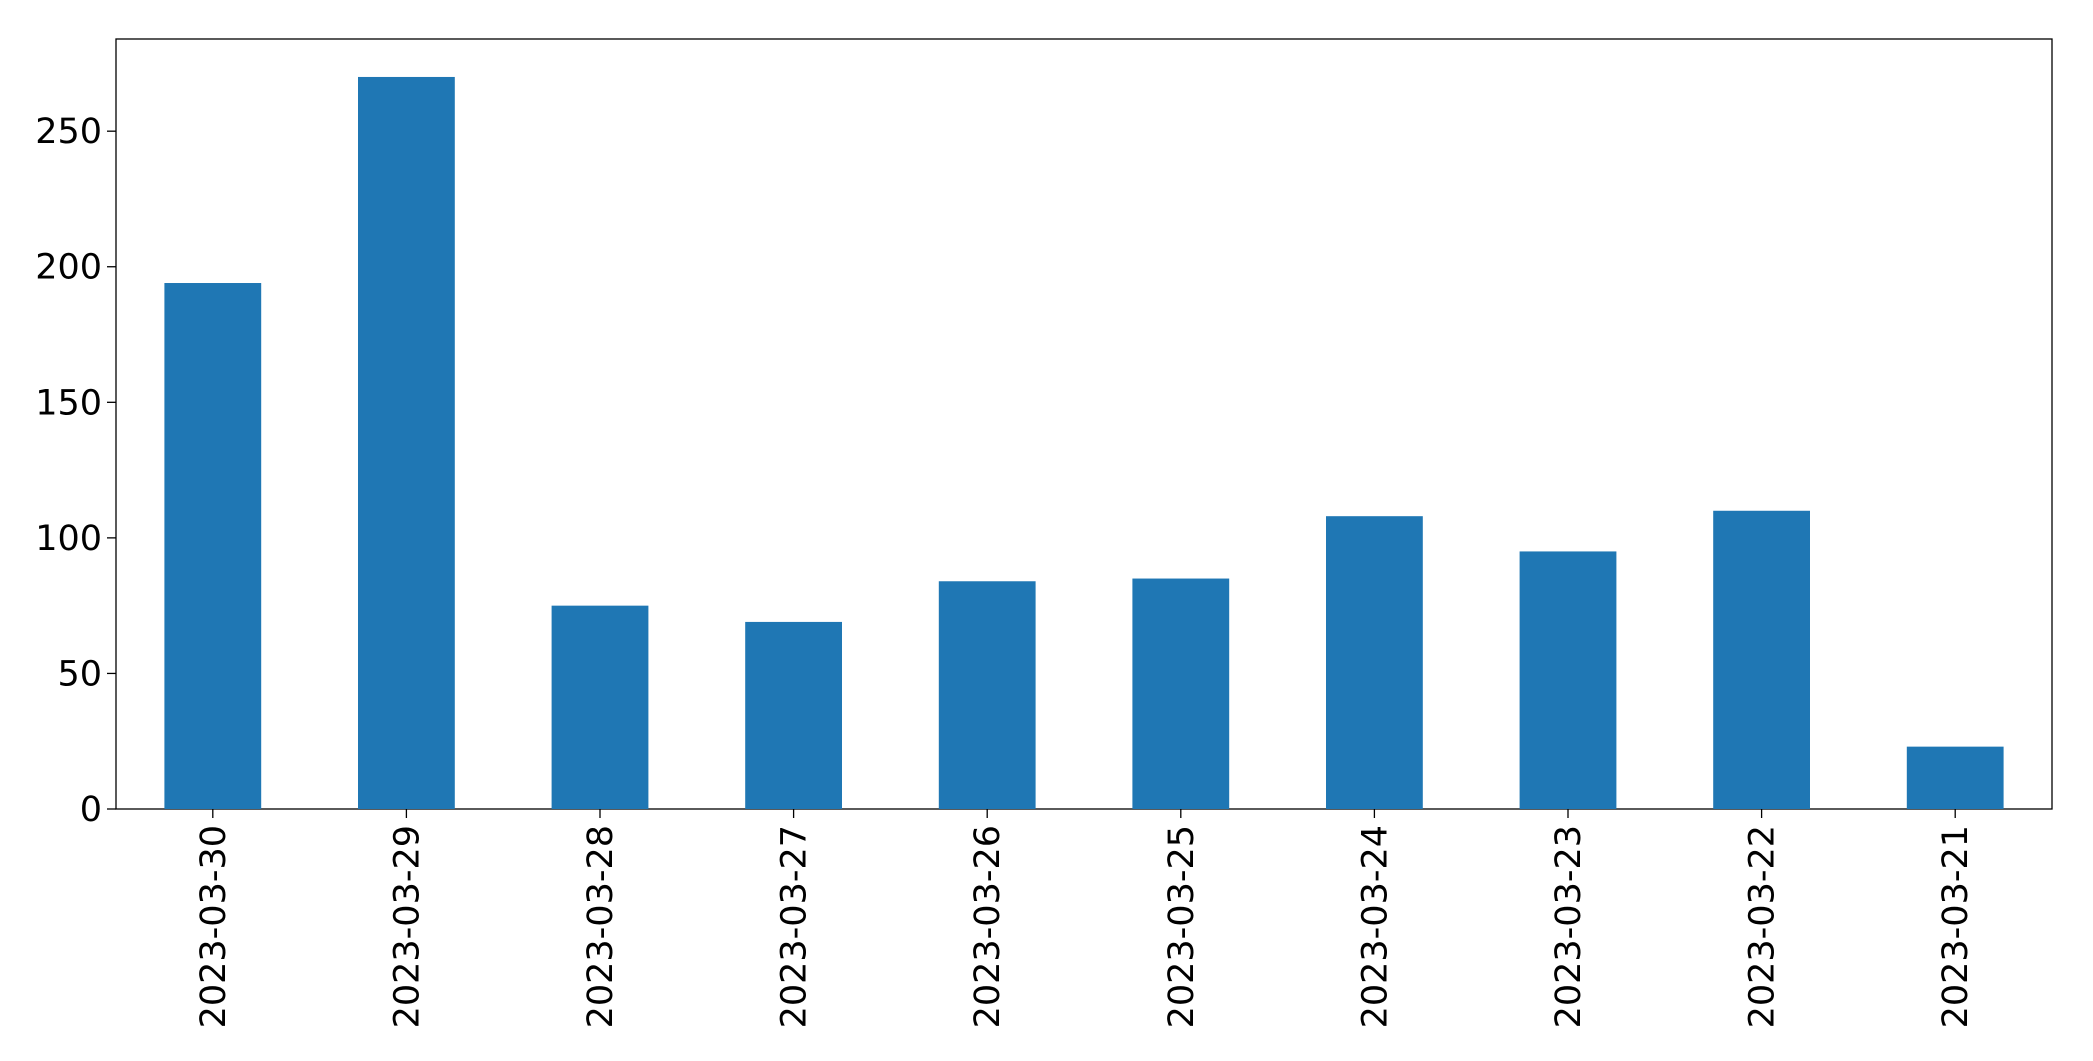 Image resolution: width=2093 pixels, height=1061 pixels. I want to click on x-tick-label: 2023-03-30, so click(214, 926).